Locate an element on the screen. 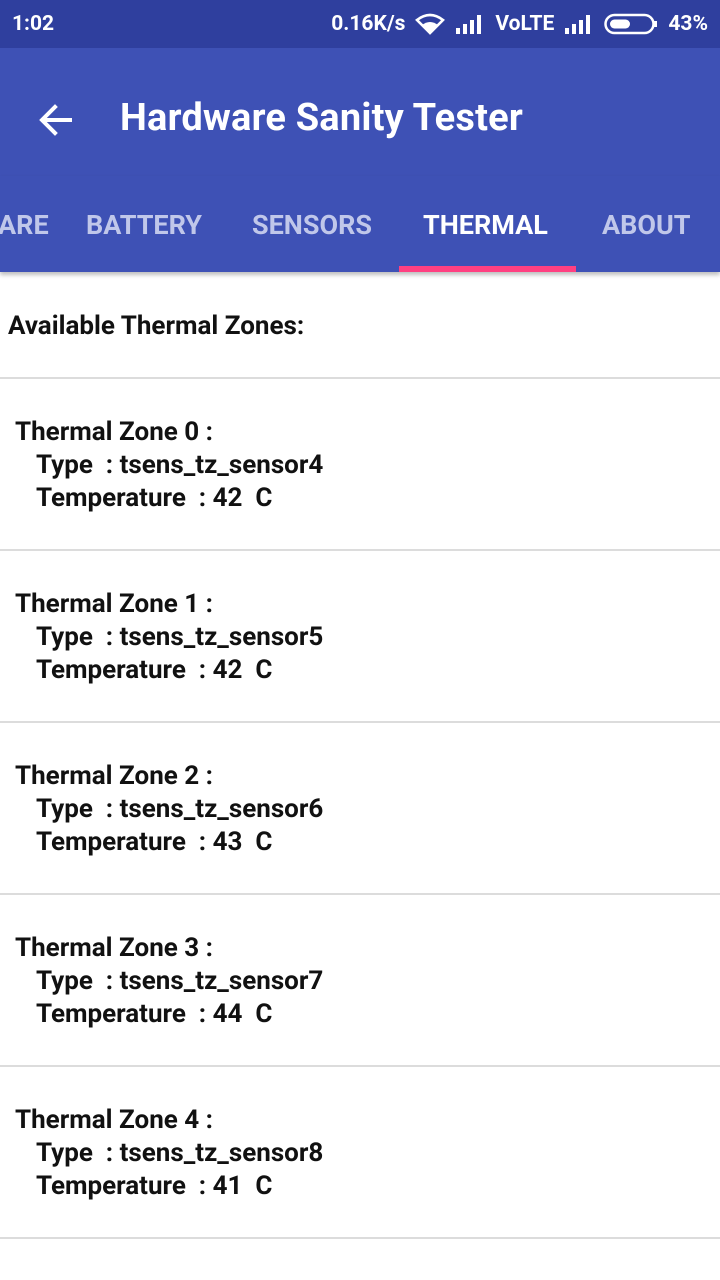  battery-icon is located at coordinates (631, 24).